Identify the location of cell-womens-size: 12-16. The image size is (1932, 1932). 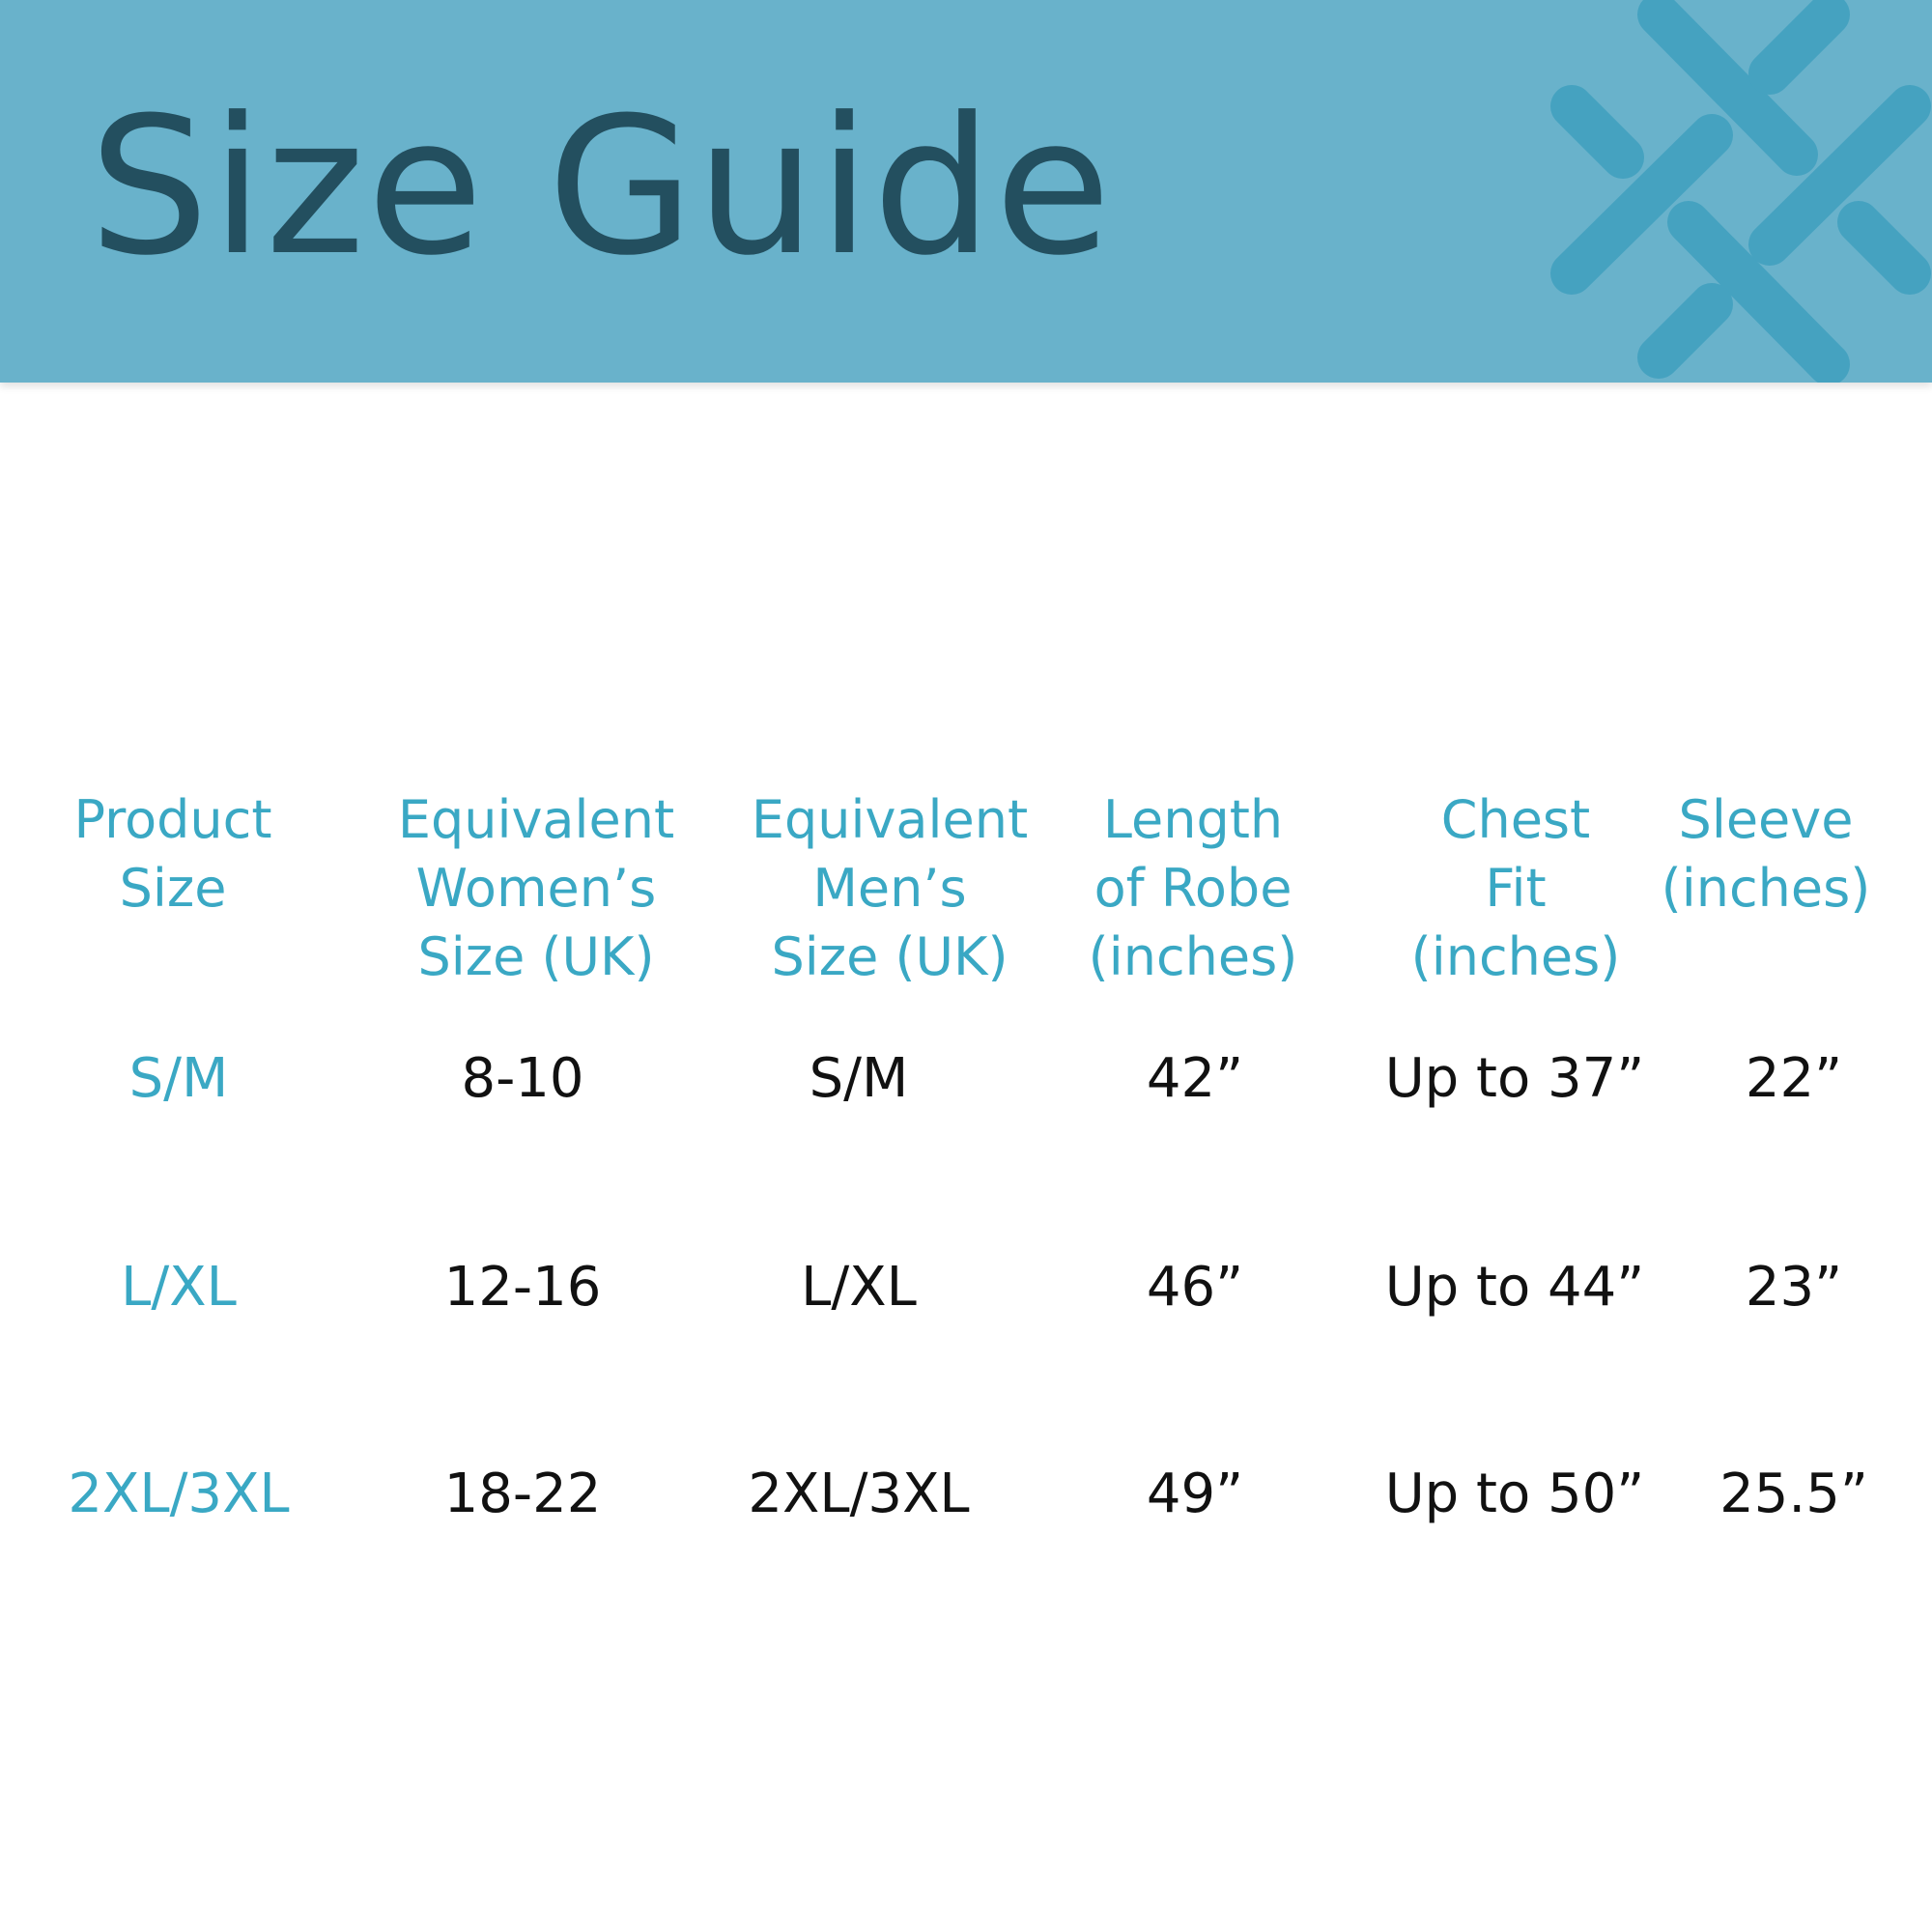
(522, 1287).